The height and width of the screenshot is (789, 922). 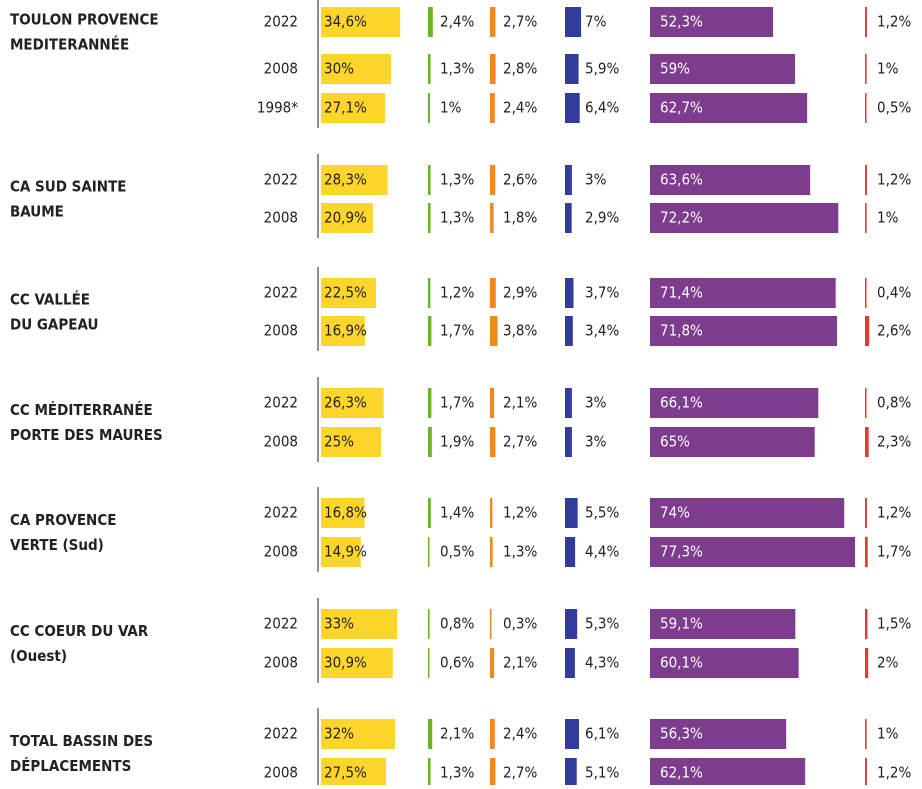 I want to click on value-label: 0,4%, so click(x=894, y=293).